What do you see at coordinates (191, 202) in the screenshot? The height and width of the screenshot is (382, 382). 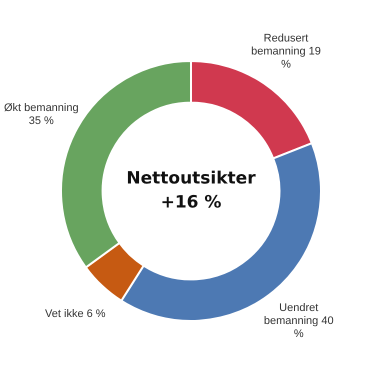 I see `text: +16 %` at bounding box center [191, 202].